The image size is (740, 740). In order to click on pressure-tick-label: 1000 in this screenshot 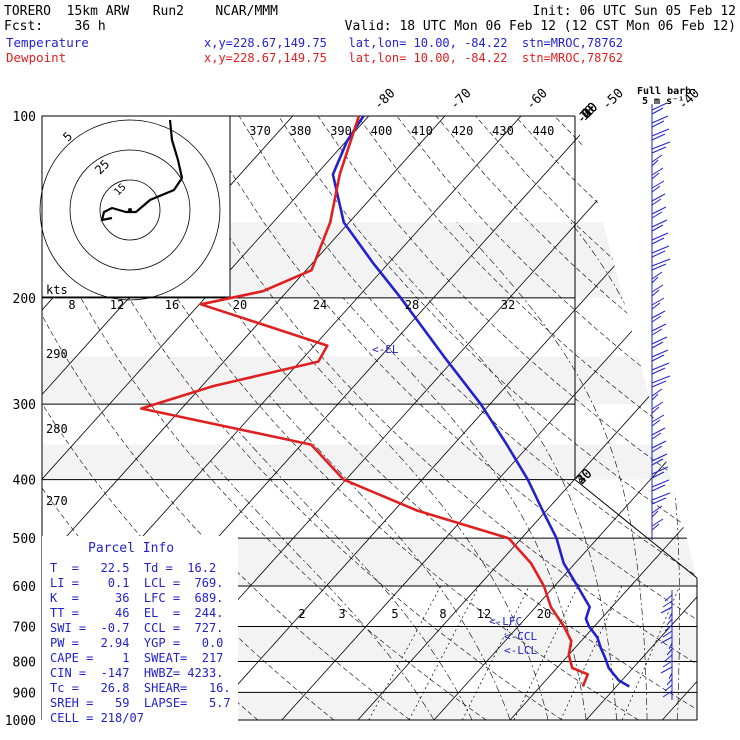, I will do `click(20, 721)`.